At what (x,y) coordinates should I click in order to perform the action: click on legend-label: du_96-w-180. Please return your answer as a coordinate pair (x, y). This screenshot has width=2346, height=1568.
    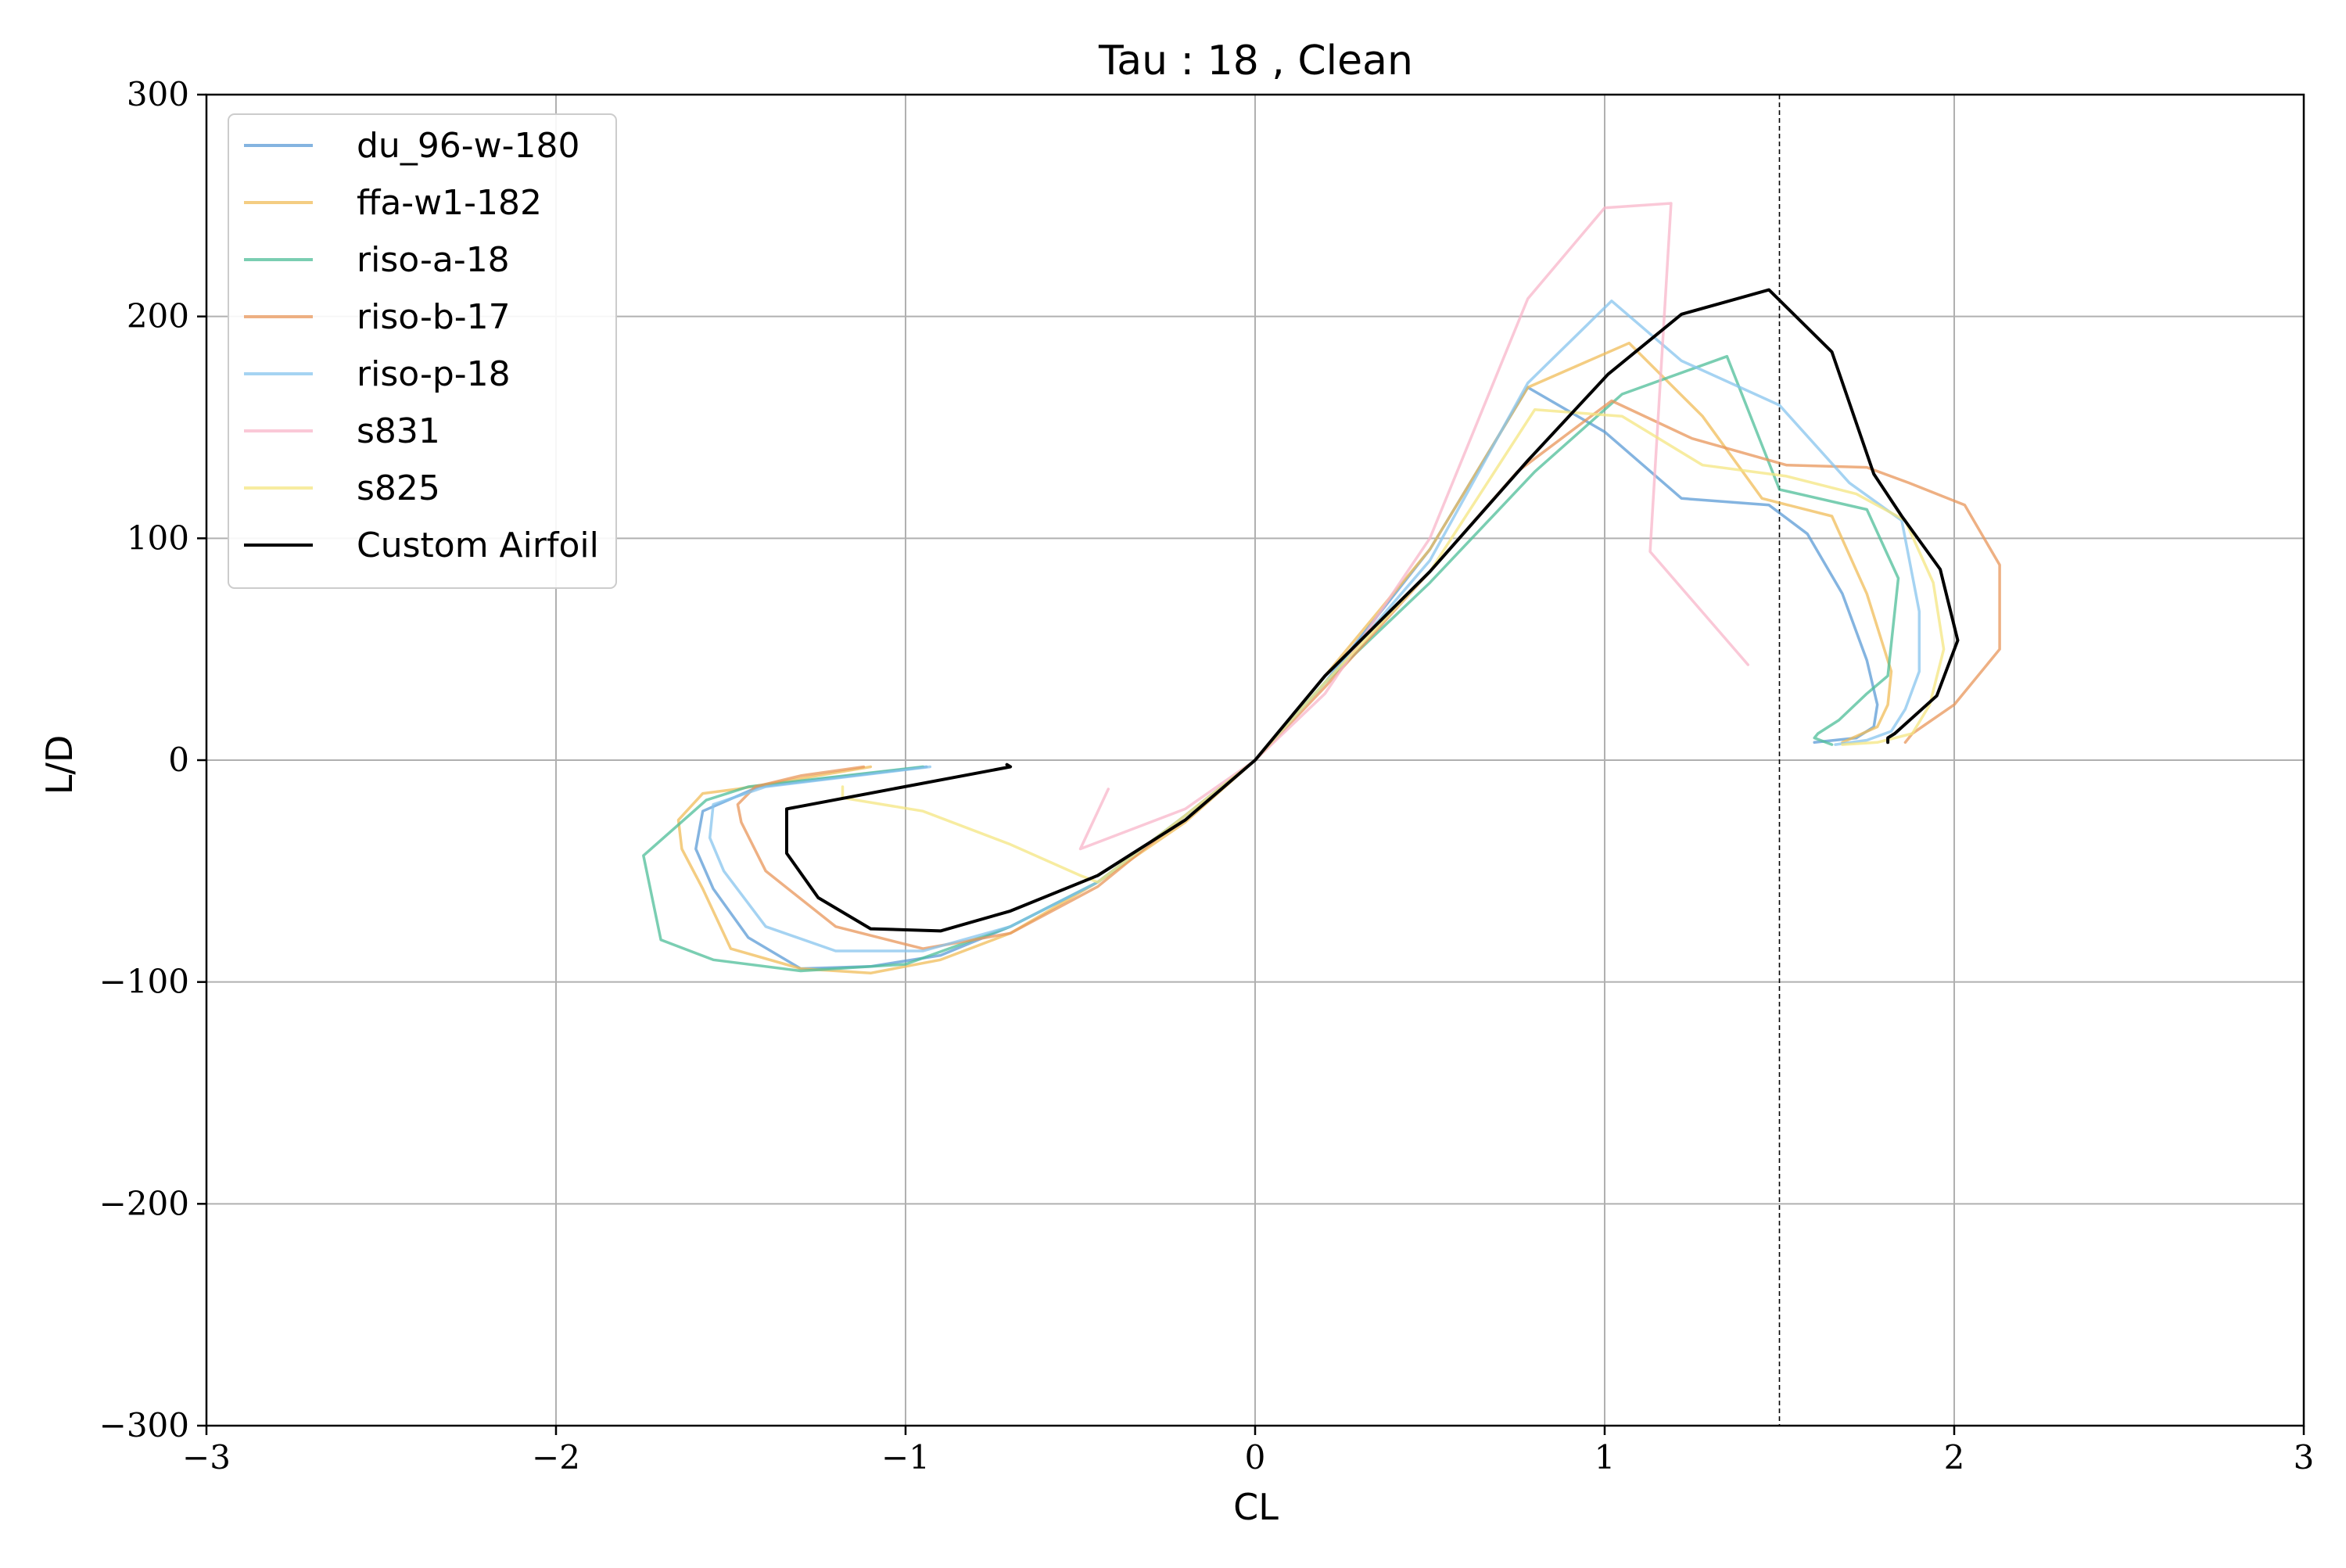
    Looking at the image, I should click on (468, 146).